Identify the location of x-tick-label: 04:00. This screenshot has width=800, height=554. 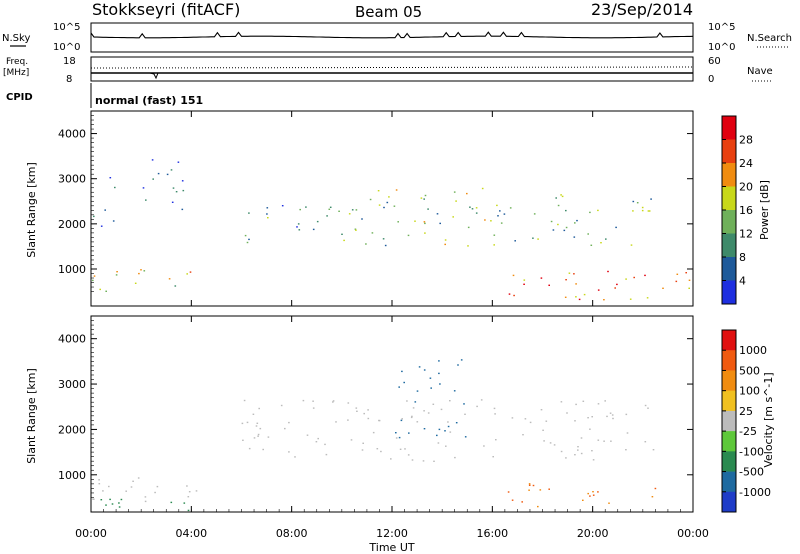
(191, 533).